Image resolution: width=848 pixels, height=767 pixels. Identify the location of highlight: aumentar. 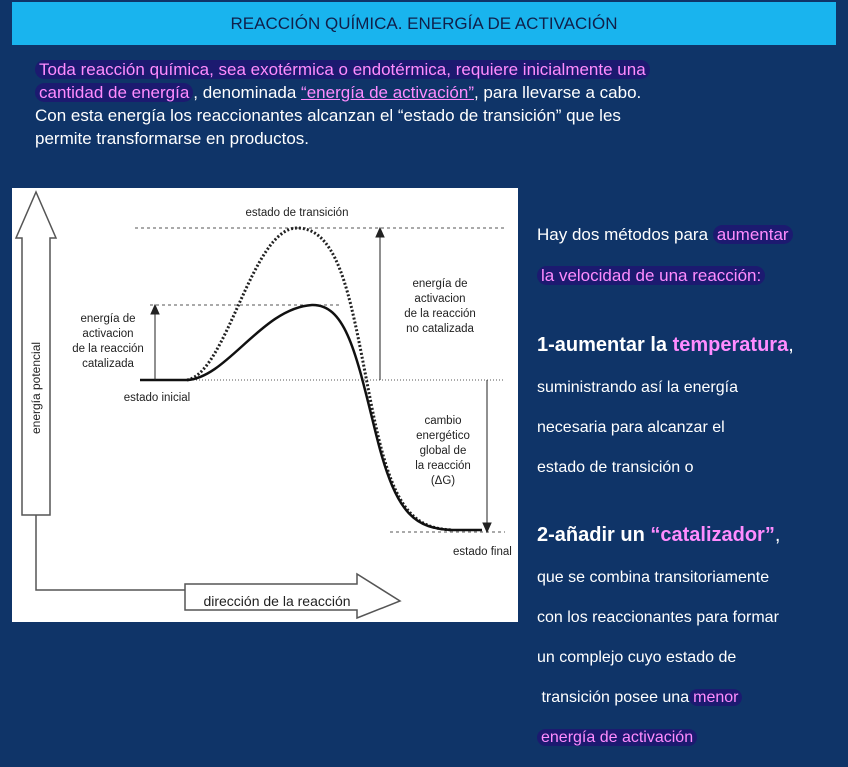
(752, 234).